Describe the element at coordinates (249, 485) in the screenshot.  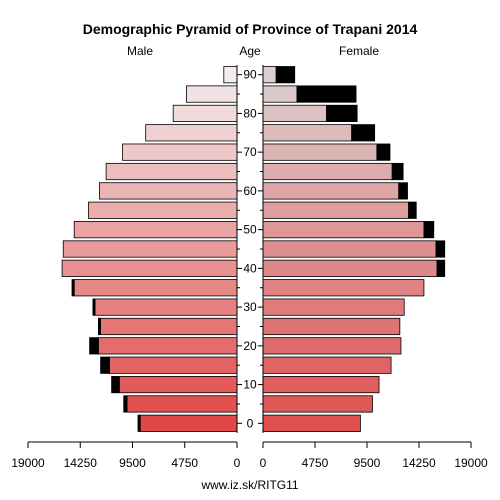
I see `source-label: www.iz.sk/RITG11` at that location.